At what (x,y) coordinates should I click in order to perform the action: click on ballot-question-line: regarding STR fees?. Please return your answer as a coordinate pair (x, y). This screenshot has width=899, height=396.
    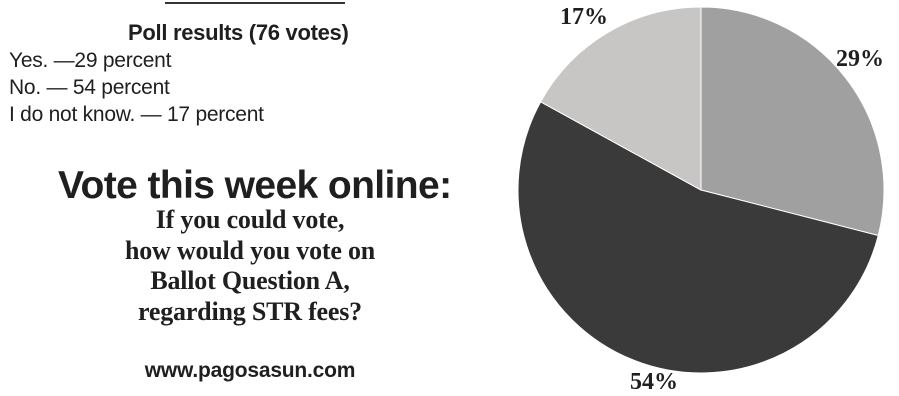
    Looking at the image, I should click on (250, 311).